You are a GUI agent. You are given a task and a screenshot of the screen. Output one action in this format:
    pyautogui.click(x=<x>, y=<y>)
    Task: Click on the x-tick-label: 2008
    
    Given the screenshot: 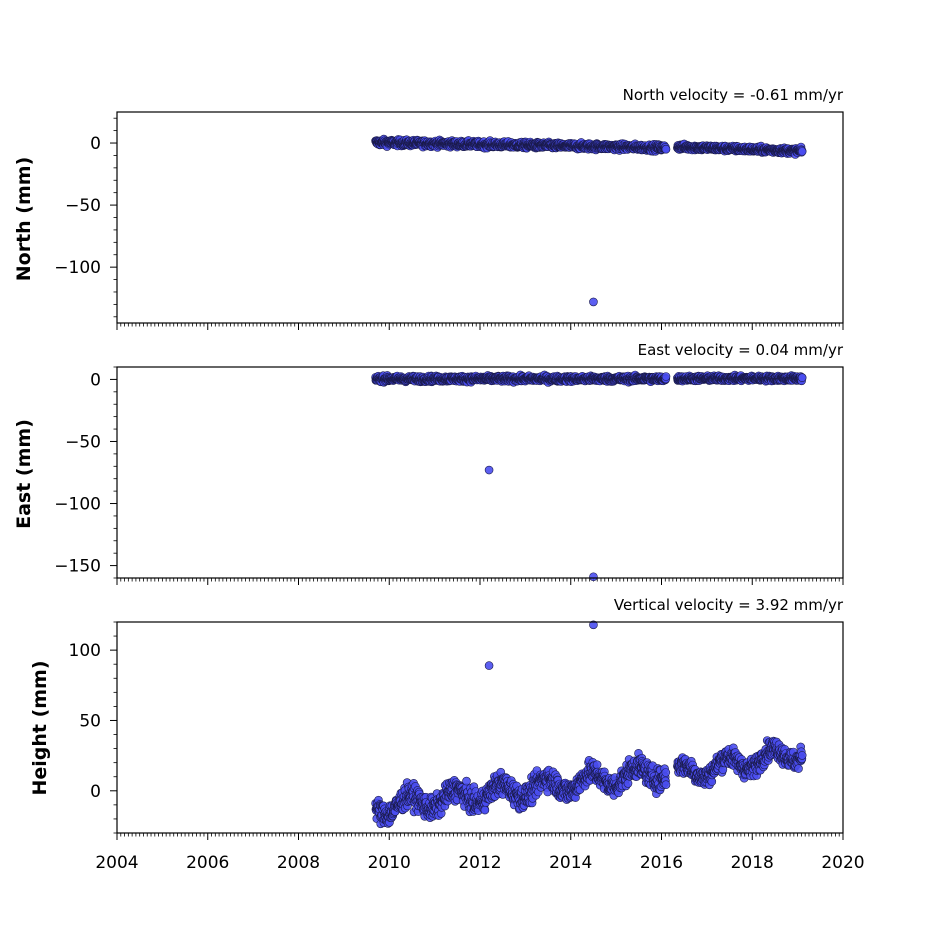 What is the action you would take?
    pyautogui.click(x=298, y=863)
    